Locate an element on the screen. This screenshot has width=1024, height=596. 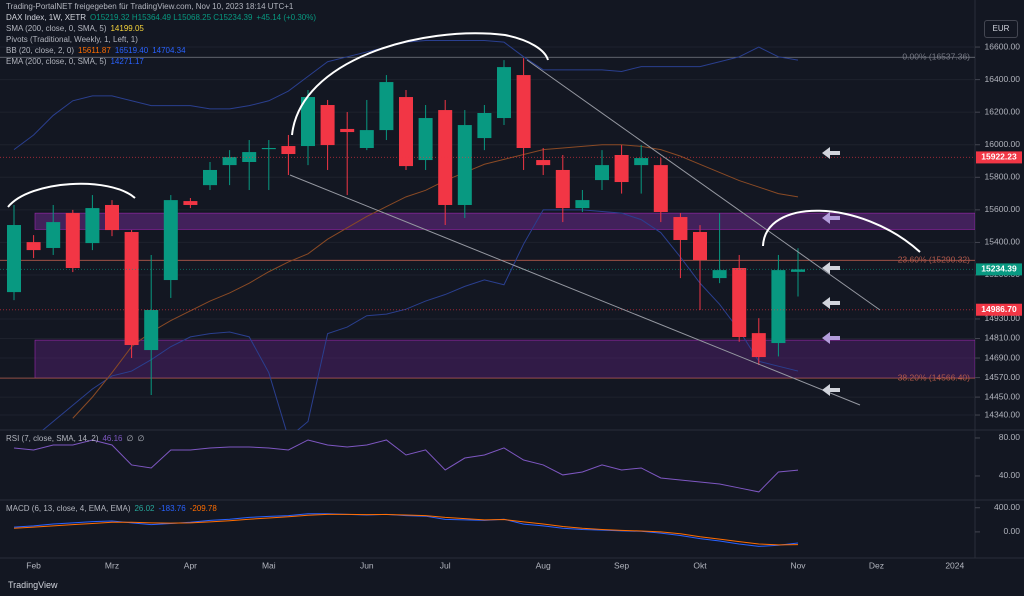
indicator-line: EMA (200, close, 0, SMA, 5) 14271.17 is located at coordinates (77, 62).